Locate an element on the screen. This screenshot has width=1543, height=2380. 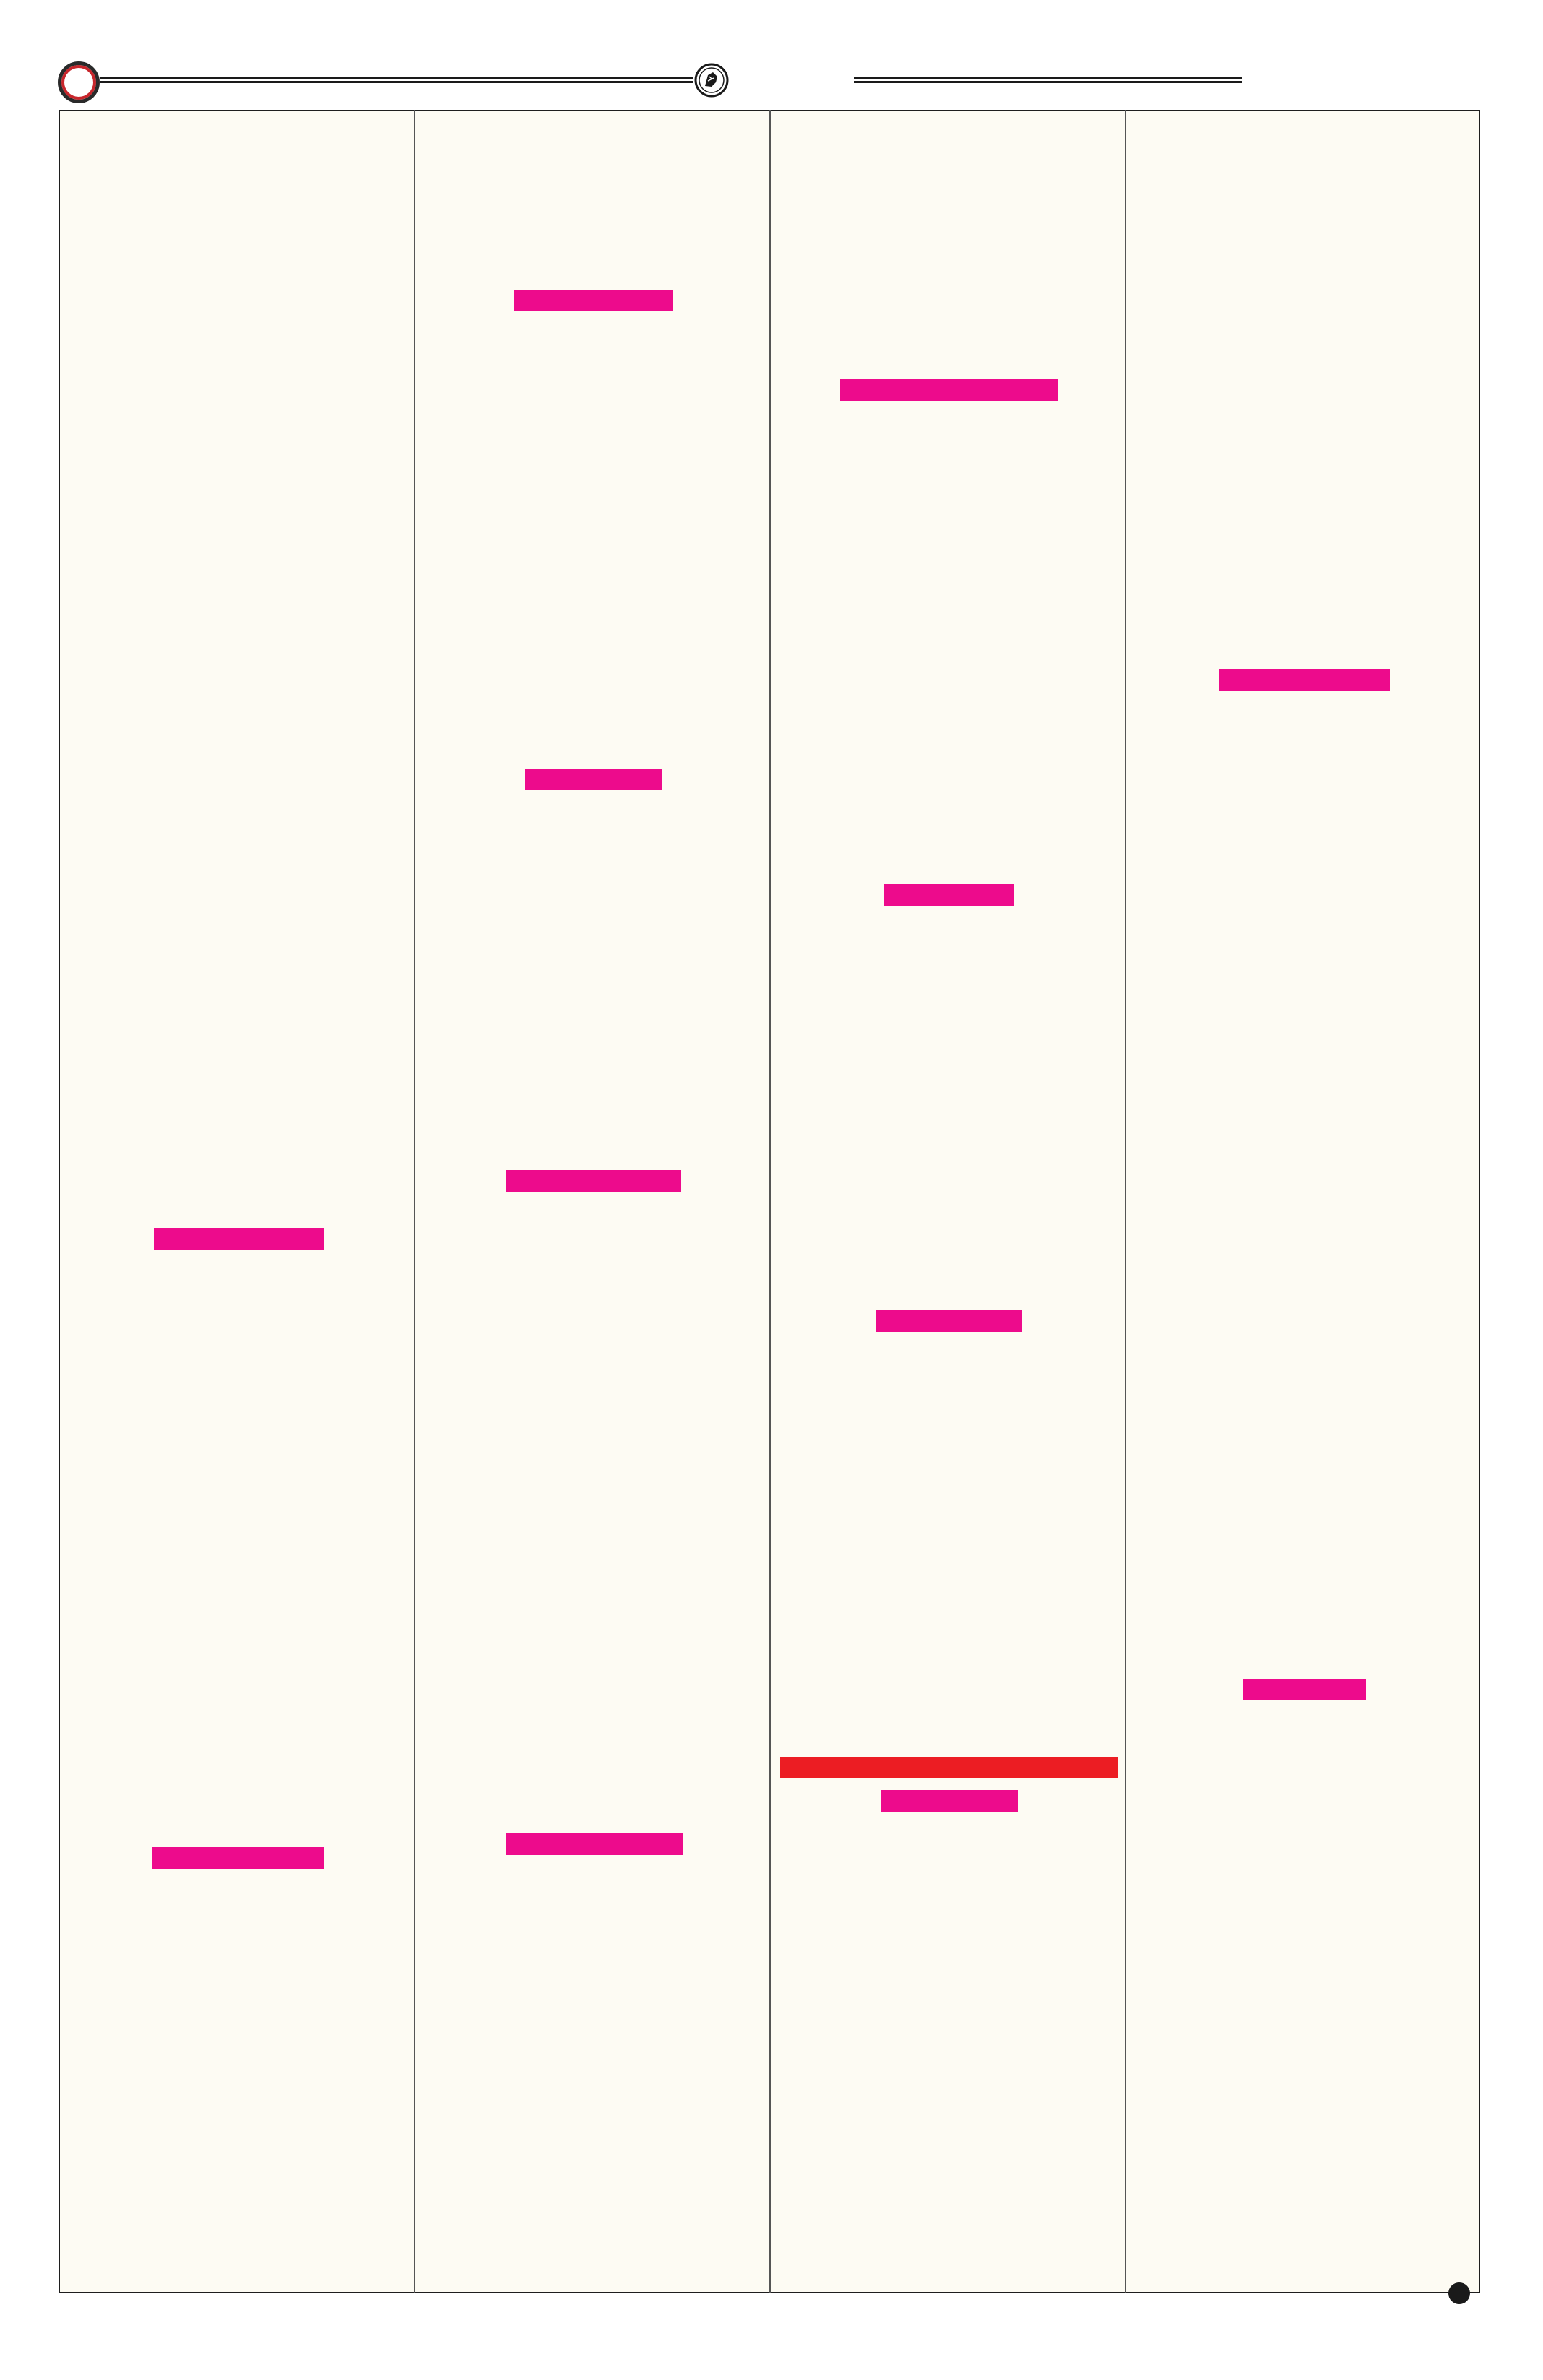
corner-dot is located at coordinates (1459, 2293).